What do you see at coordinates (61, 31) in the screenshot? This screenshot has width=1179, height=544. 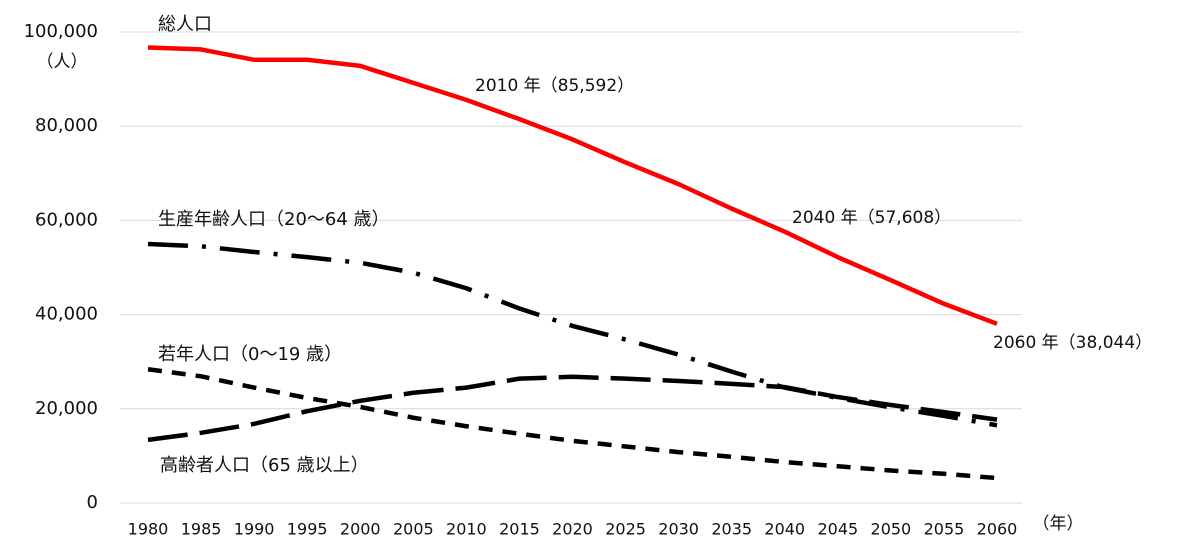 I see `y-tick-label: 100,000` at bounding box center [61, 31].